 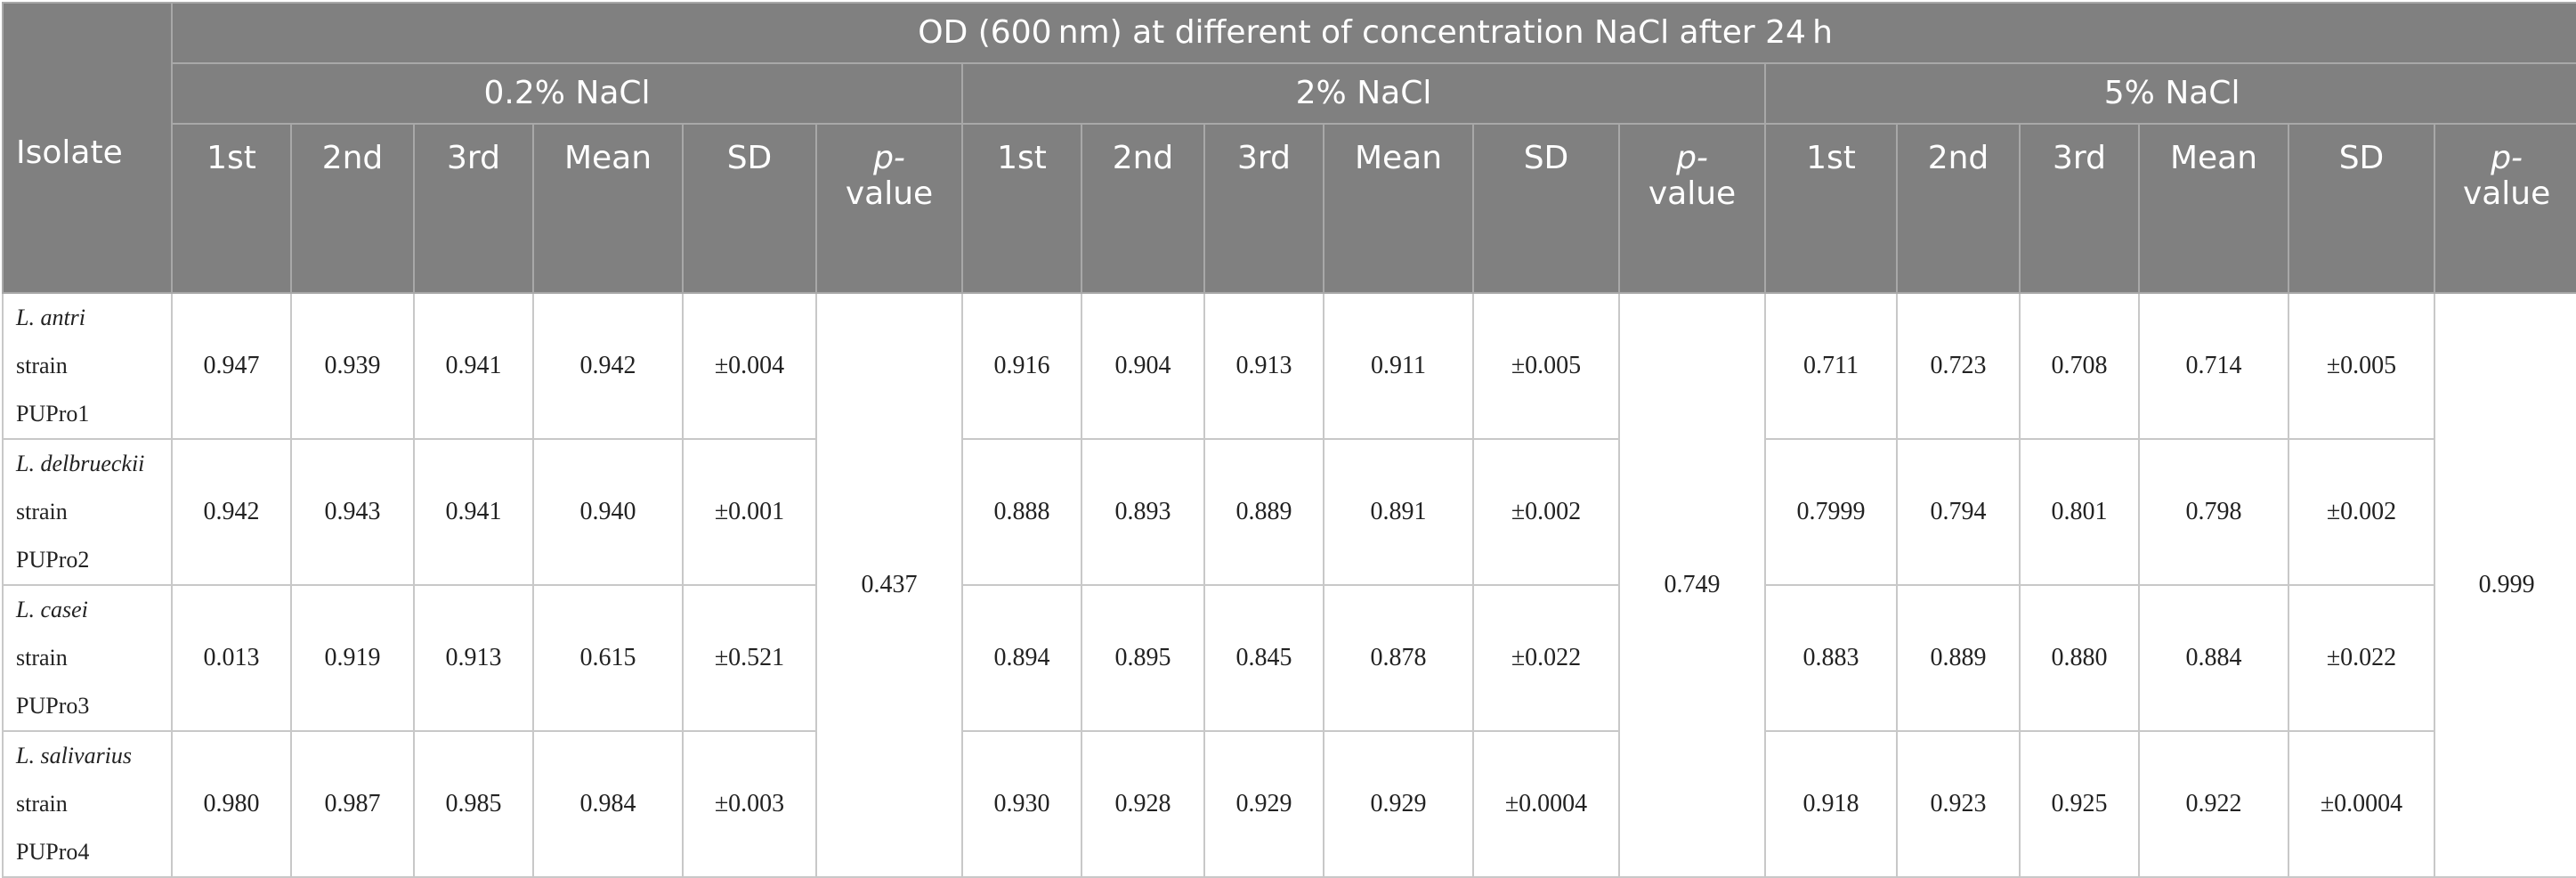 What do you see at coordinates (352, 366) in the screenshot?
I see `value-cell: 0.939` at bounding box center [352, 366].